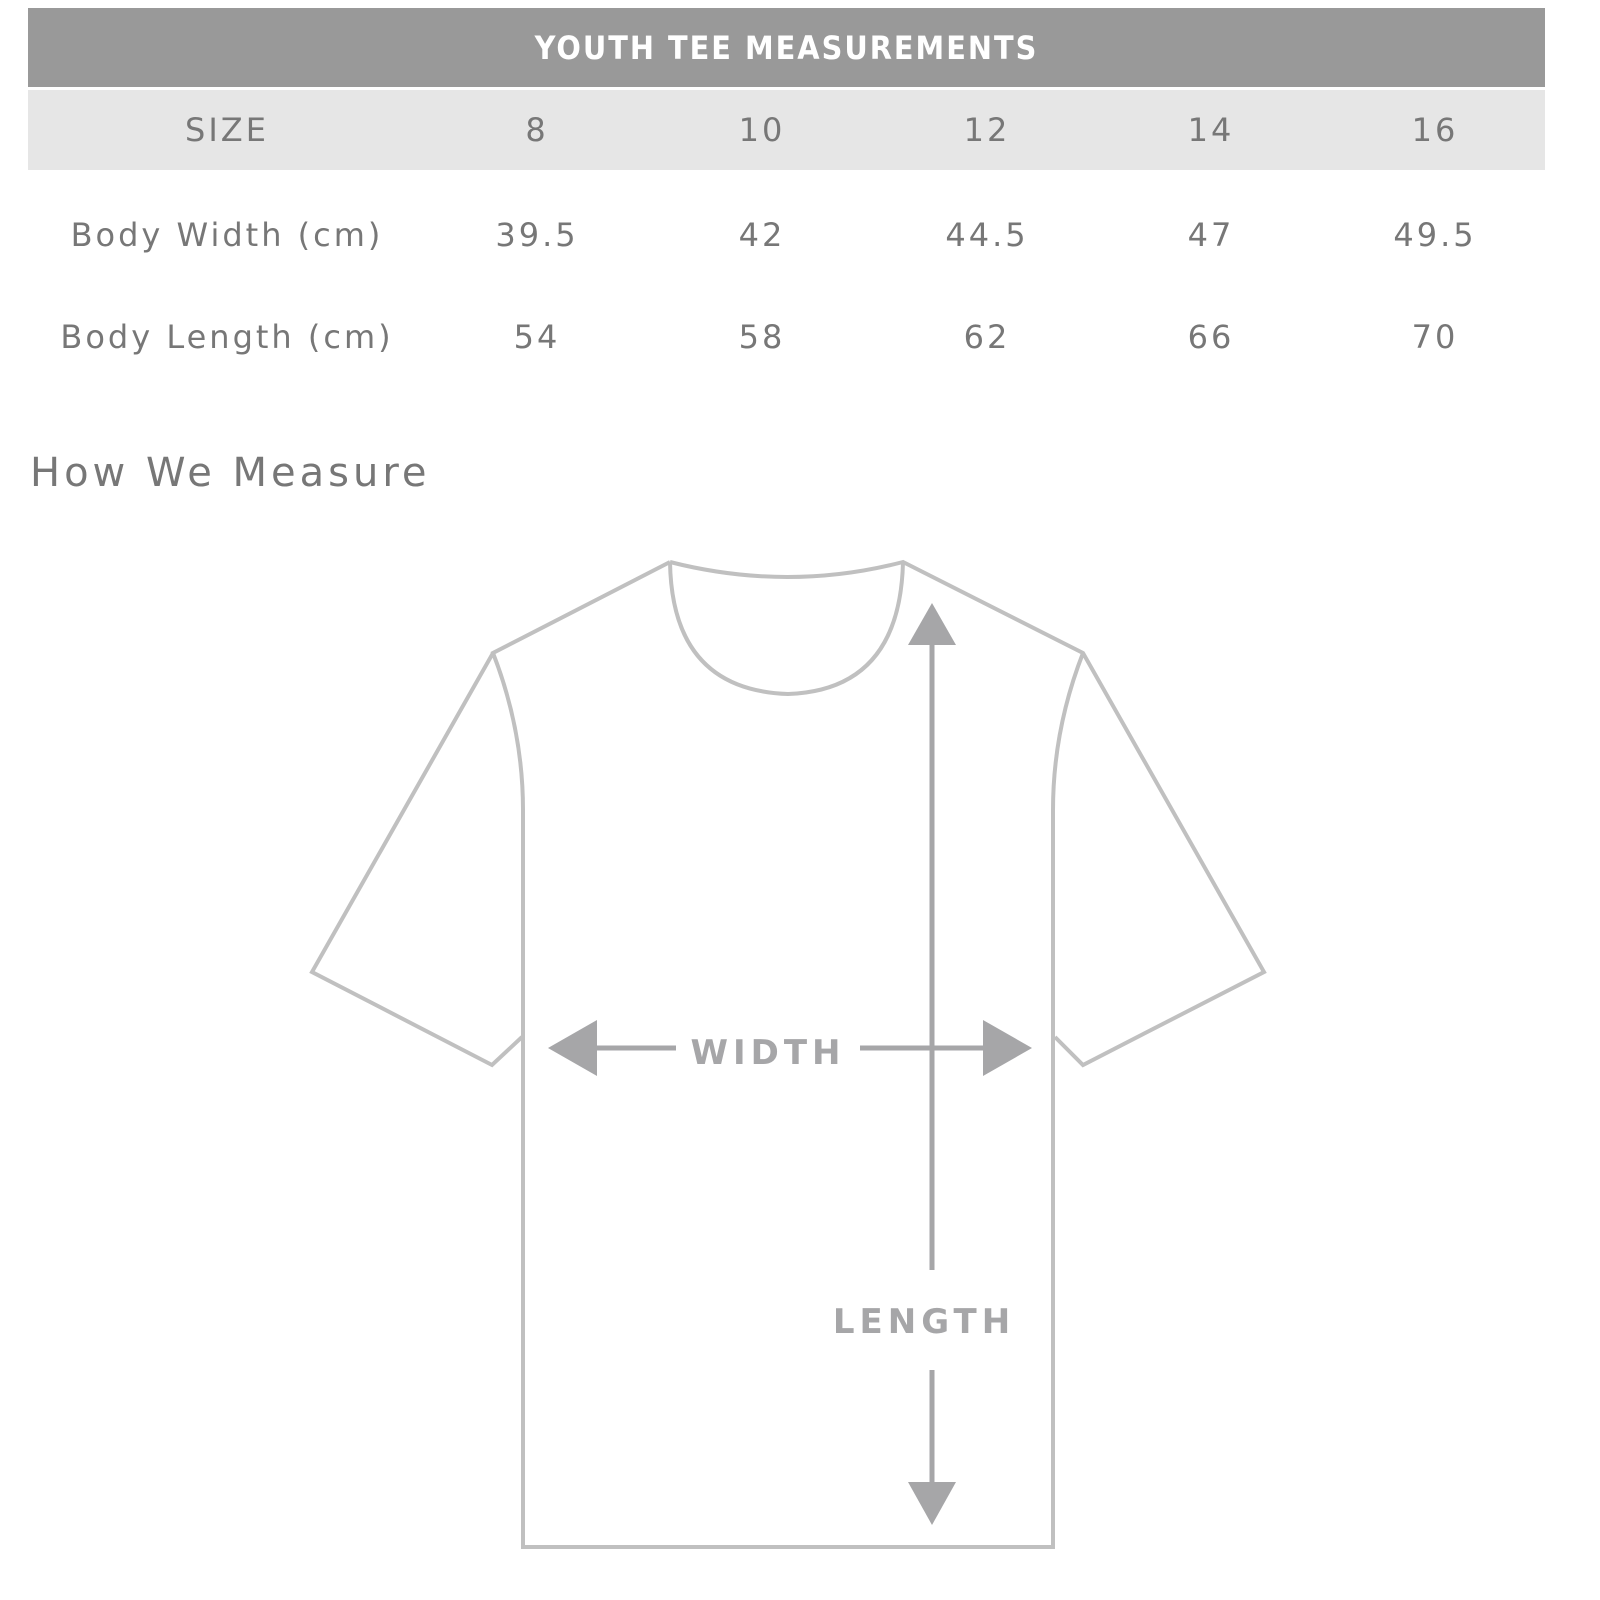  I want to click on length-arrow-icon, so click(932, 1064).